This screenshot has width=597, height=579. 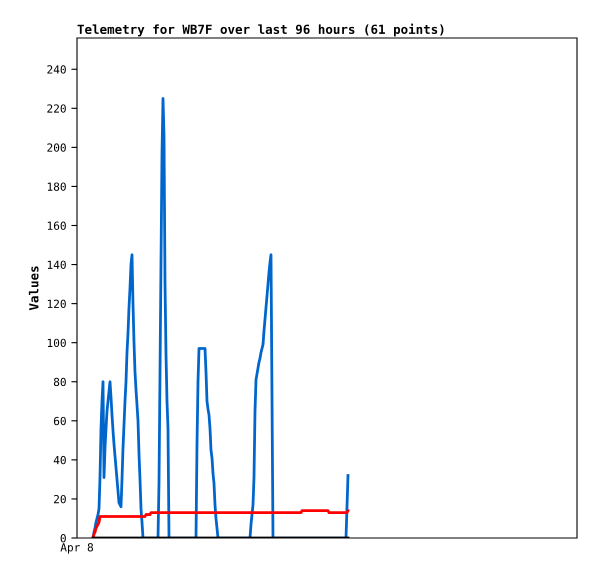 I want to click on y-tick-label: 140, so click(x=57, y=264).